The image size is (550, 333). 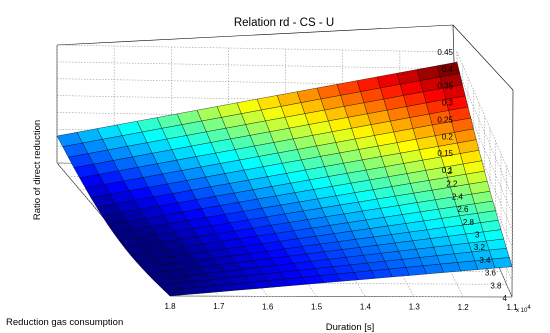 I want to click on y-tick-label: 3, so click(x=477, y=235).